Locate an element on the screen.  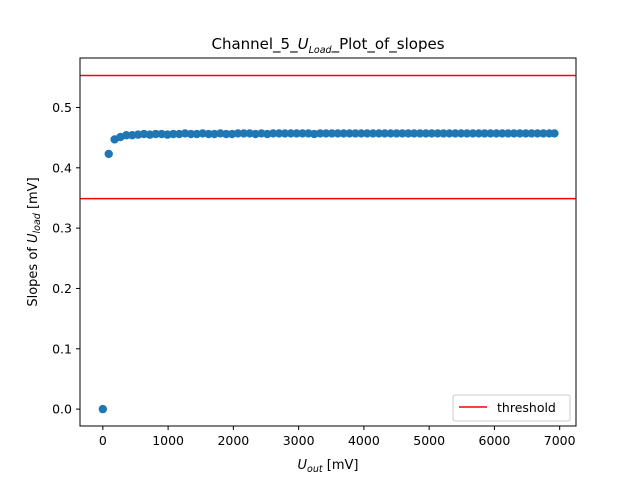
legend-box is located at coordinates (511, 408).